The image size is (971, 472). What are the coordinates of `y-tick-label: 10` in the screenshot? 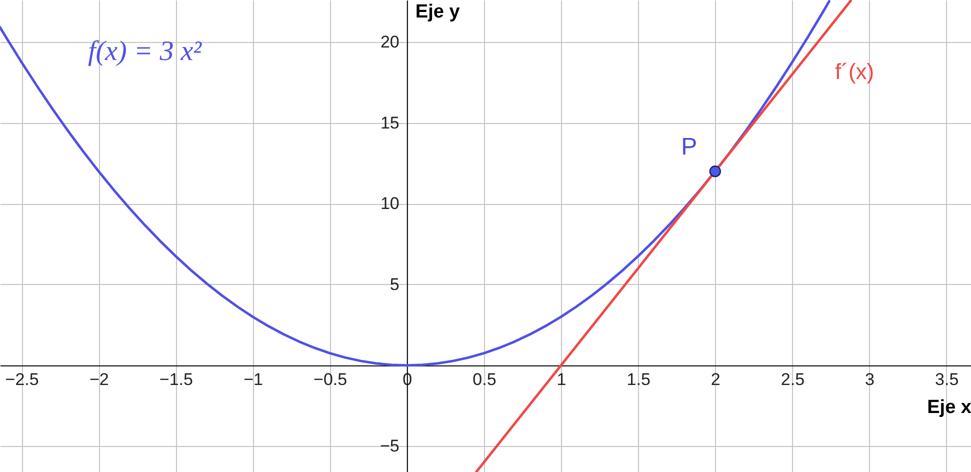 It's located at (390, 204).